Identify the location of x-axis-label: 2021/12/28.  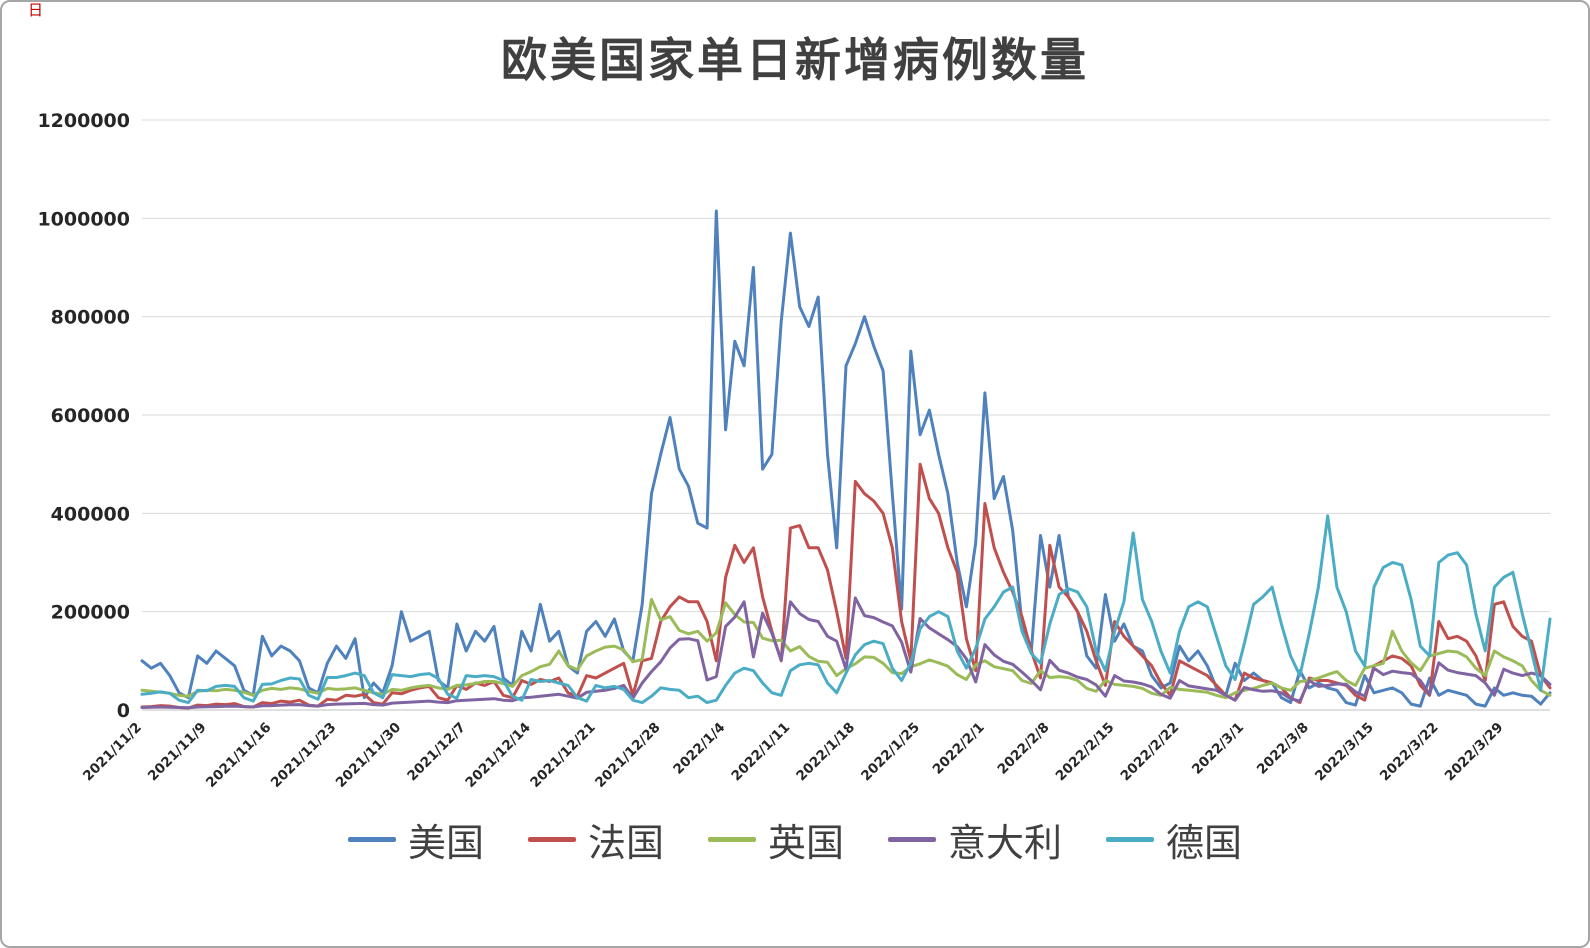
(627, 755).